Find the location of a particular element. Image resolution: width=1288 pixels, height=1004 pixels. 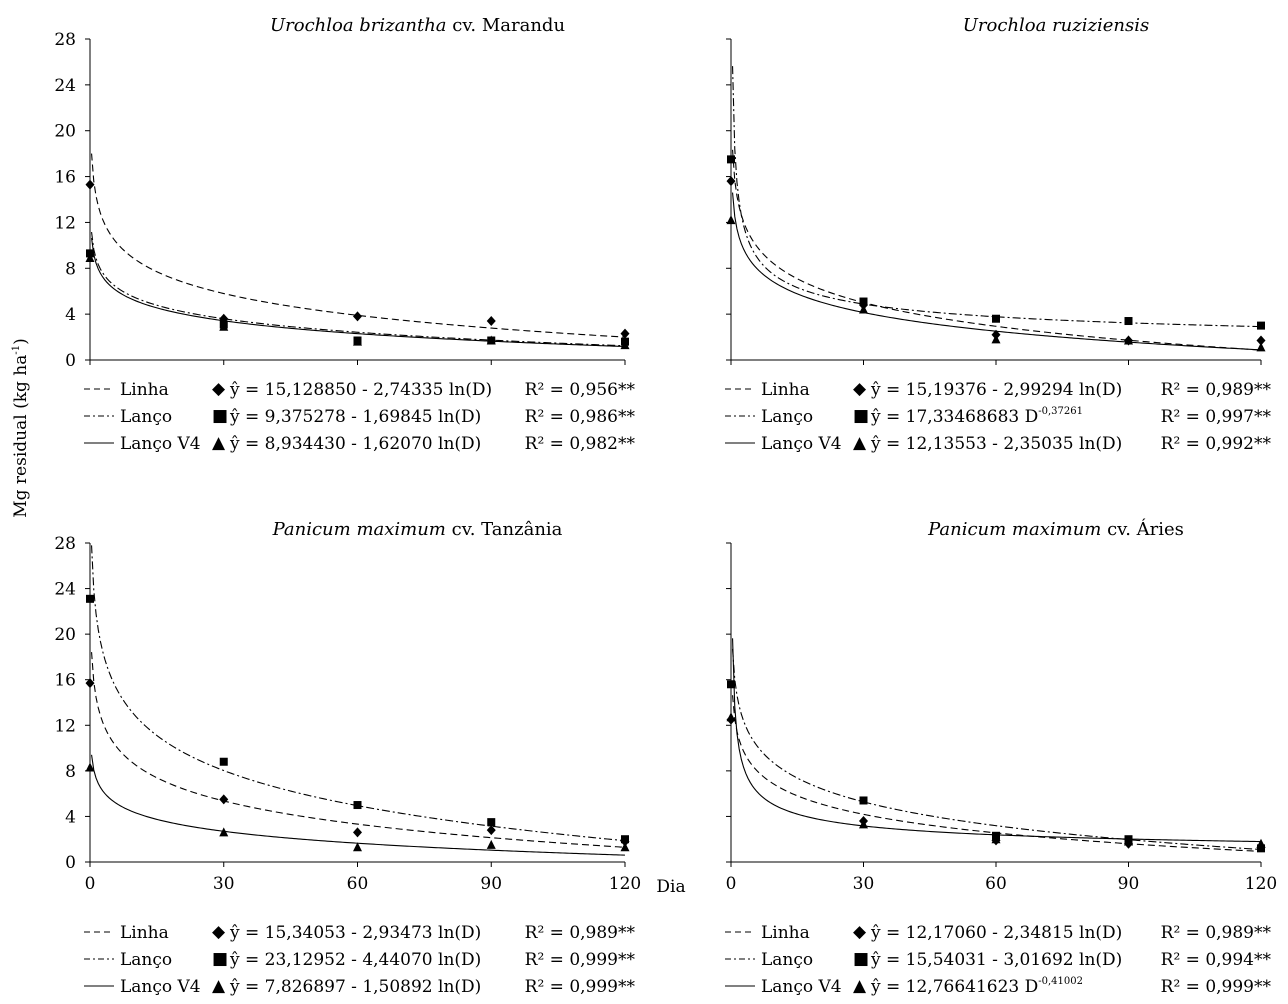

legend-equation: ŷ = 15,19376 - 2,99294 ln(D) is located at coordinates (996, 390).